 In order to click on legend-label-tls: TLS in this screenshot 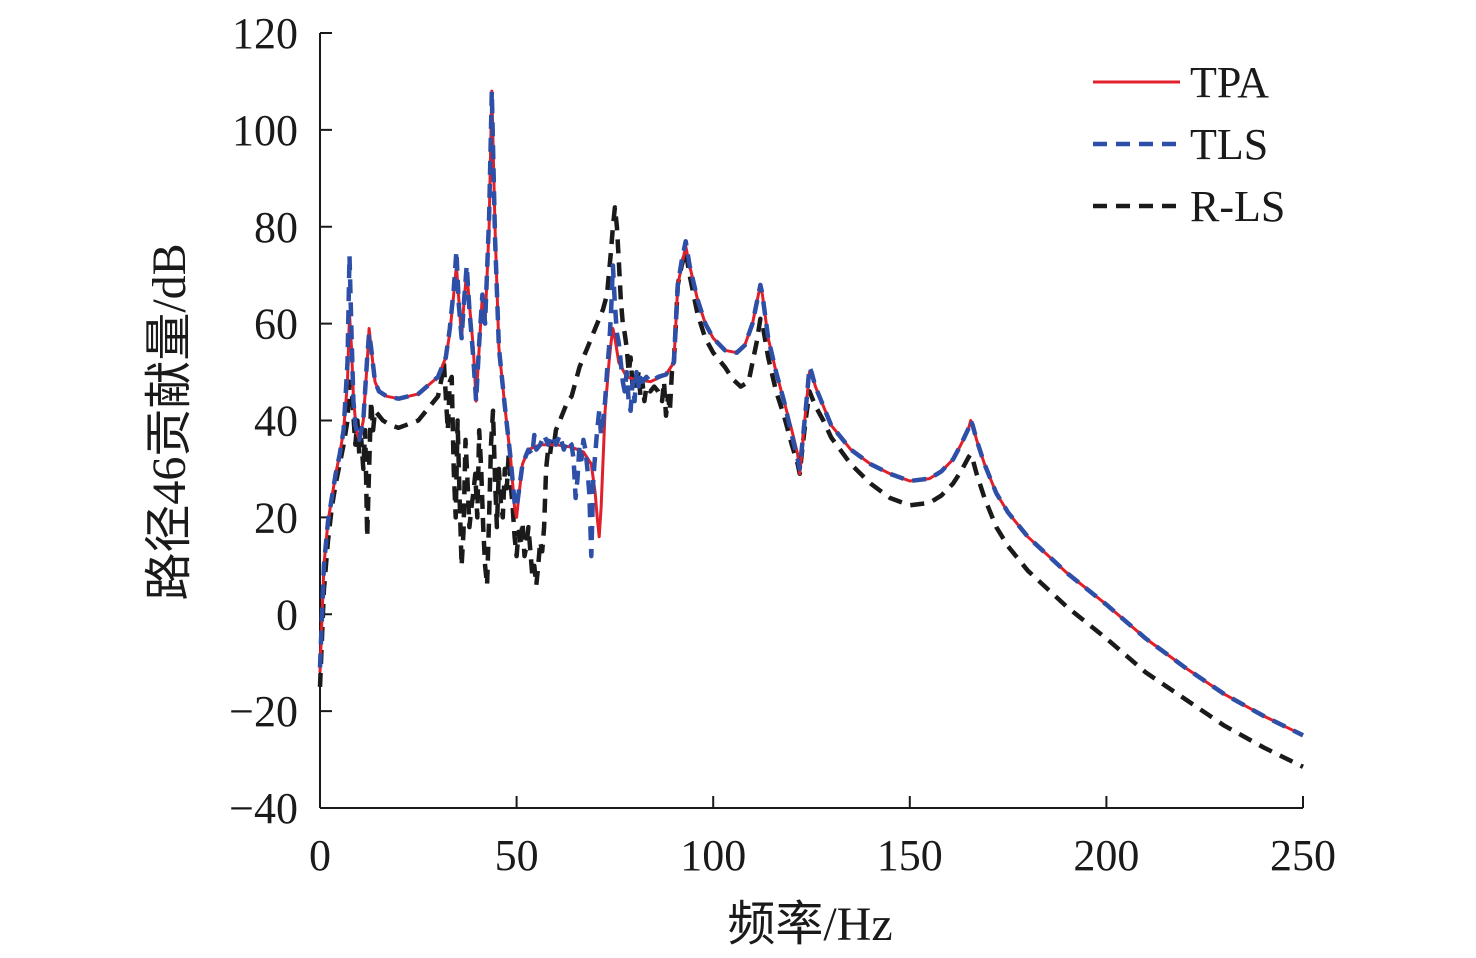, I will do `click(1229, 144)`.